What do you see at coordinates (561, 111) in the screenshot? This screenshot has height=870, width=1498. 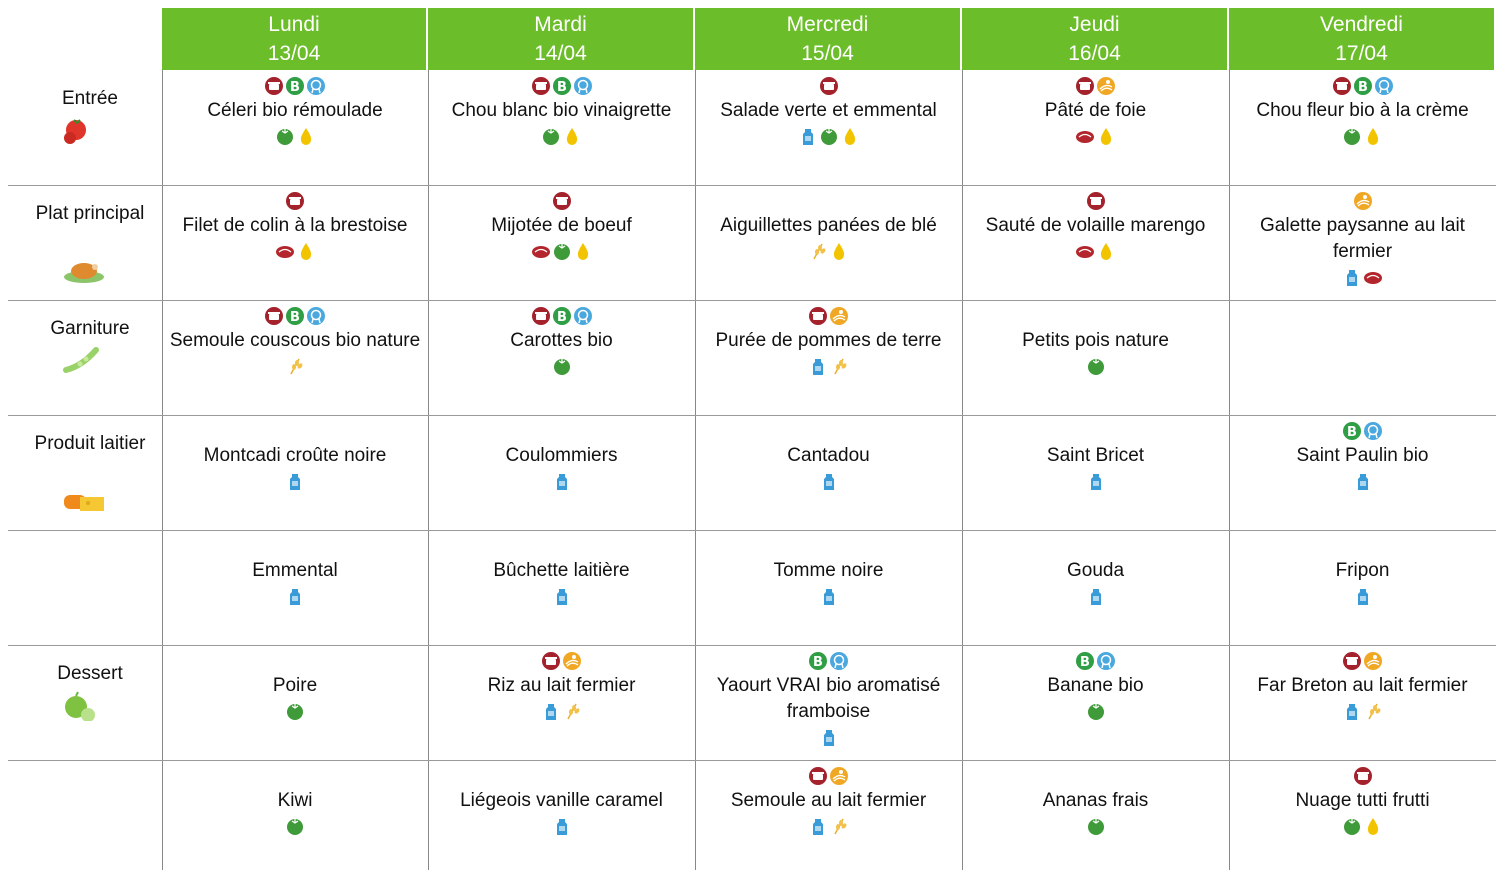 I see `menu-cell: B Chou blanc bio vinaigrette` at bounding box center [561, 111].